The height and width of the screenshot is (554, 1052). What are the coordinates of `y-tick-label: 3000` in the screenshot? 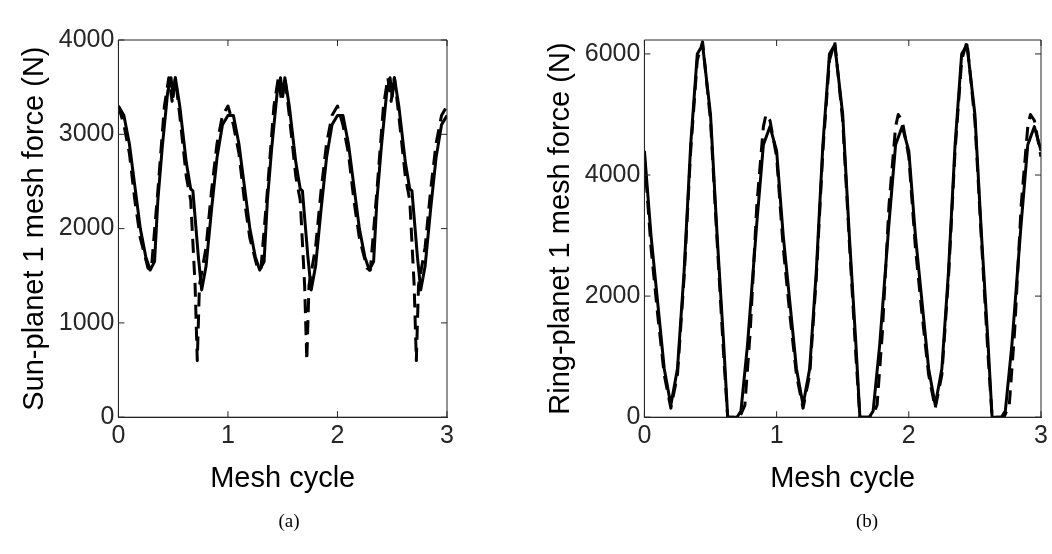 It's located at (86, 132).